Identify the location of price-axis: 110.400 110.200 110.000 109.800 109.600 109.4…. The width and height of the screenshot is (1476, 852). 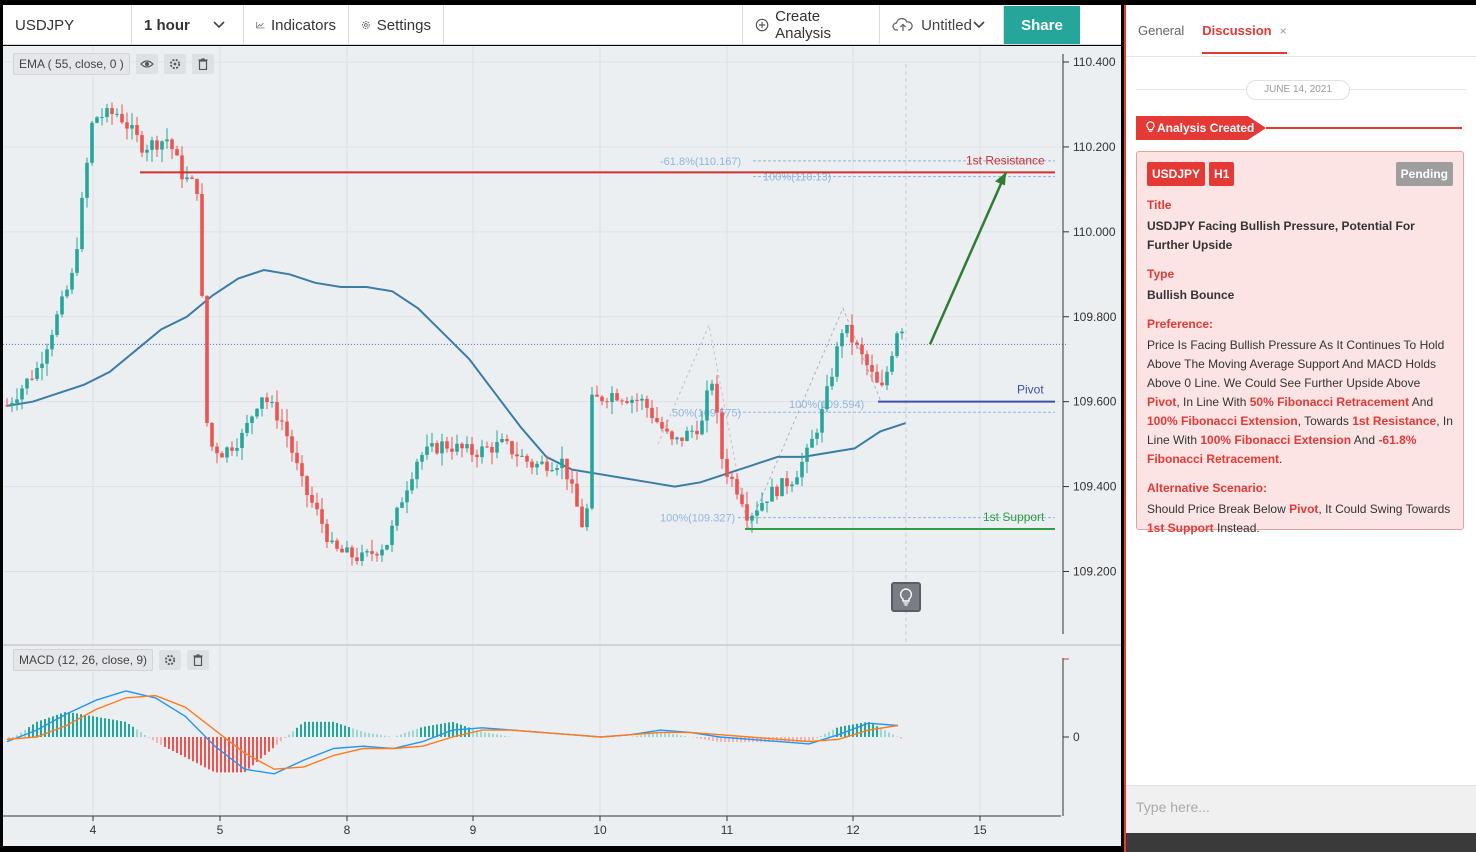
(1089, 344).